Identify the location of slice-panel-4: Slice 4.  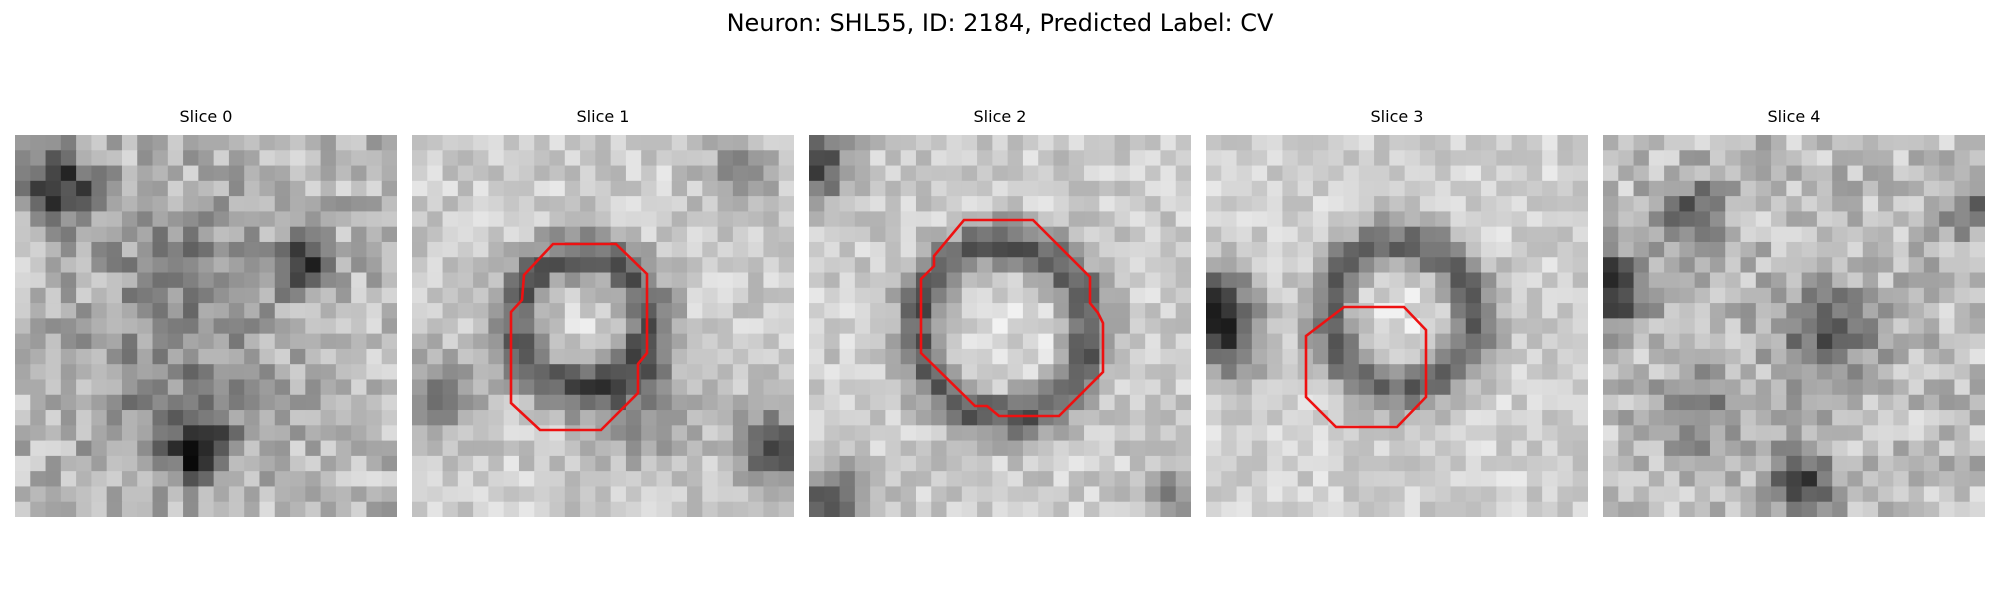
(1794, 313).